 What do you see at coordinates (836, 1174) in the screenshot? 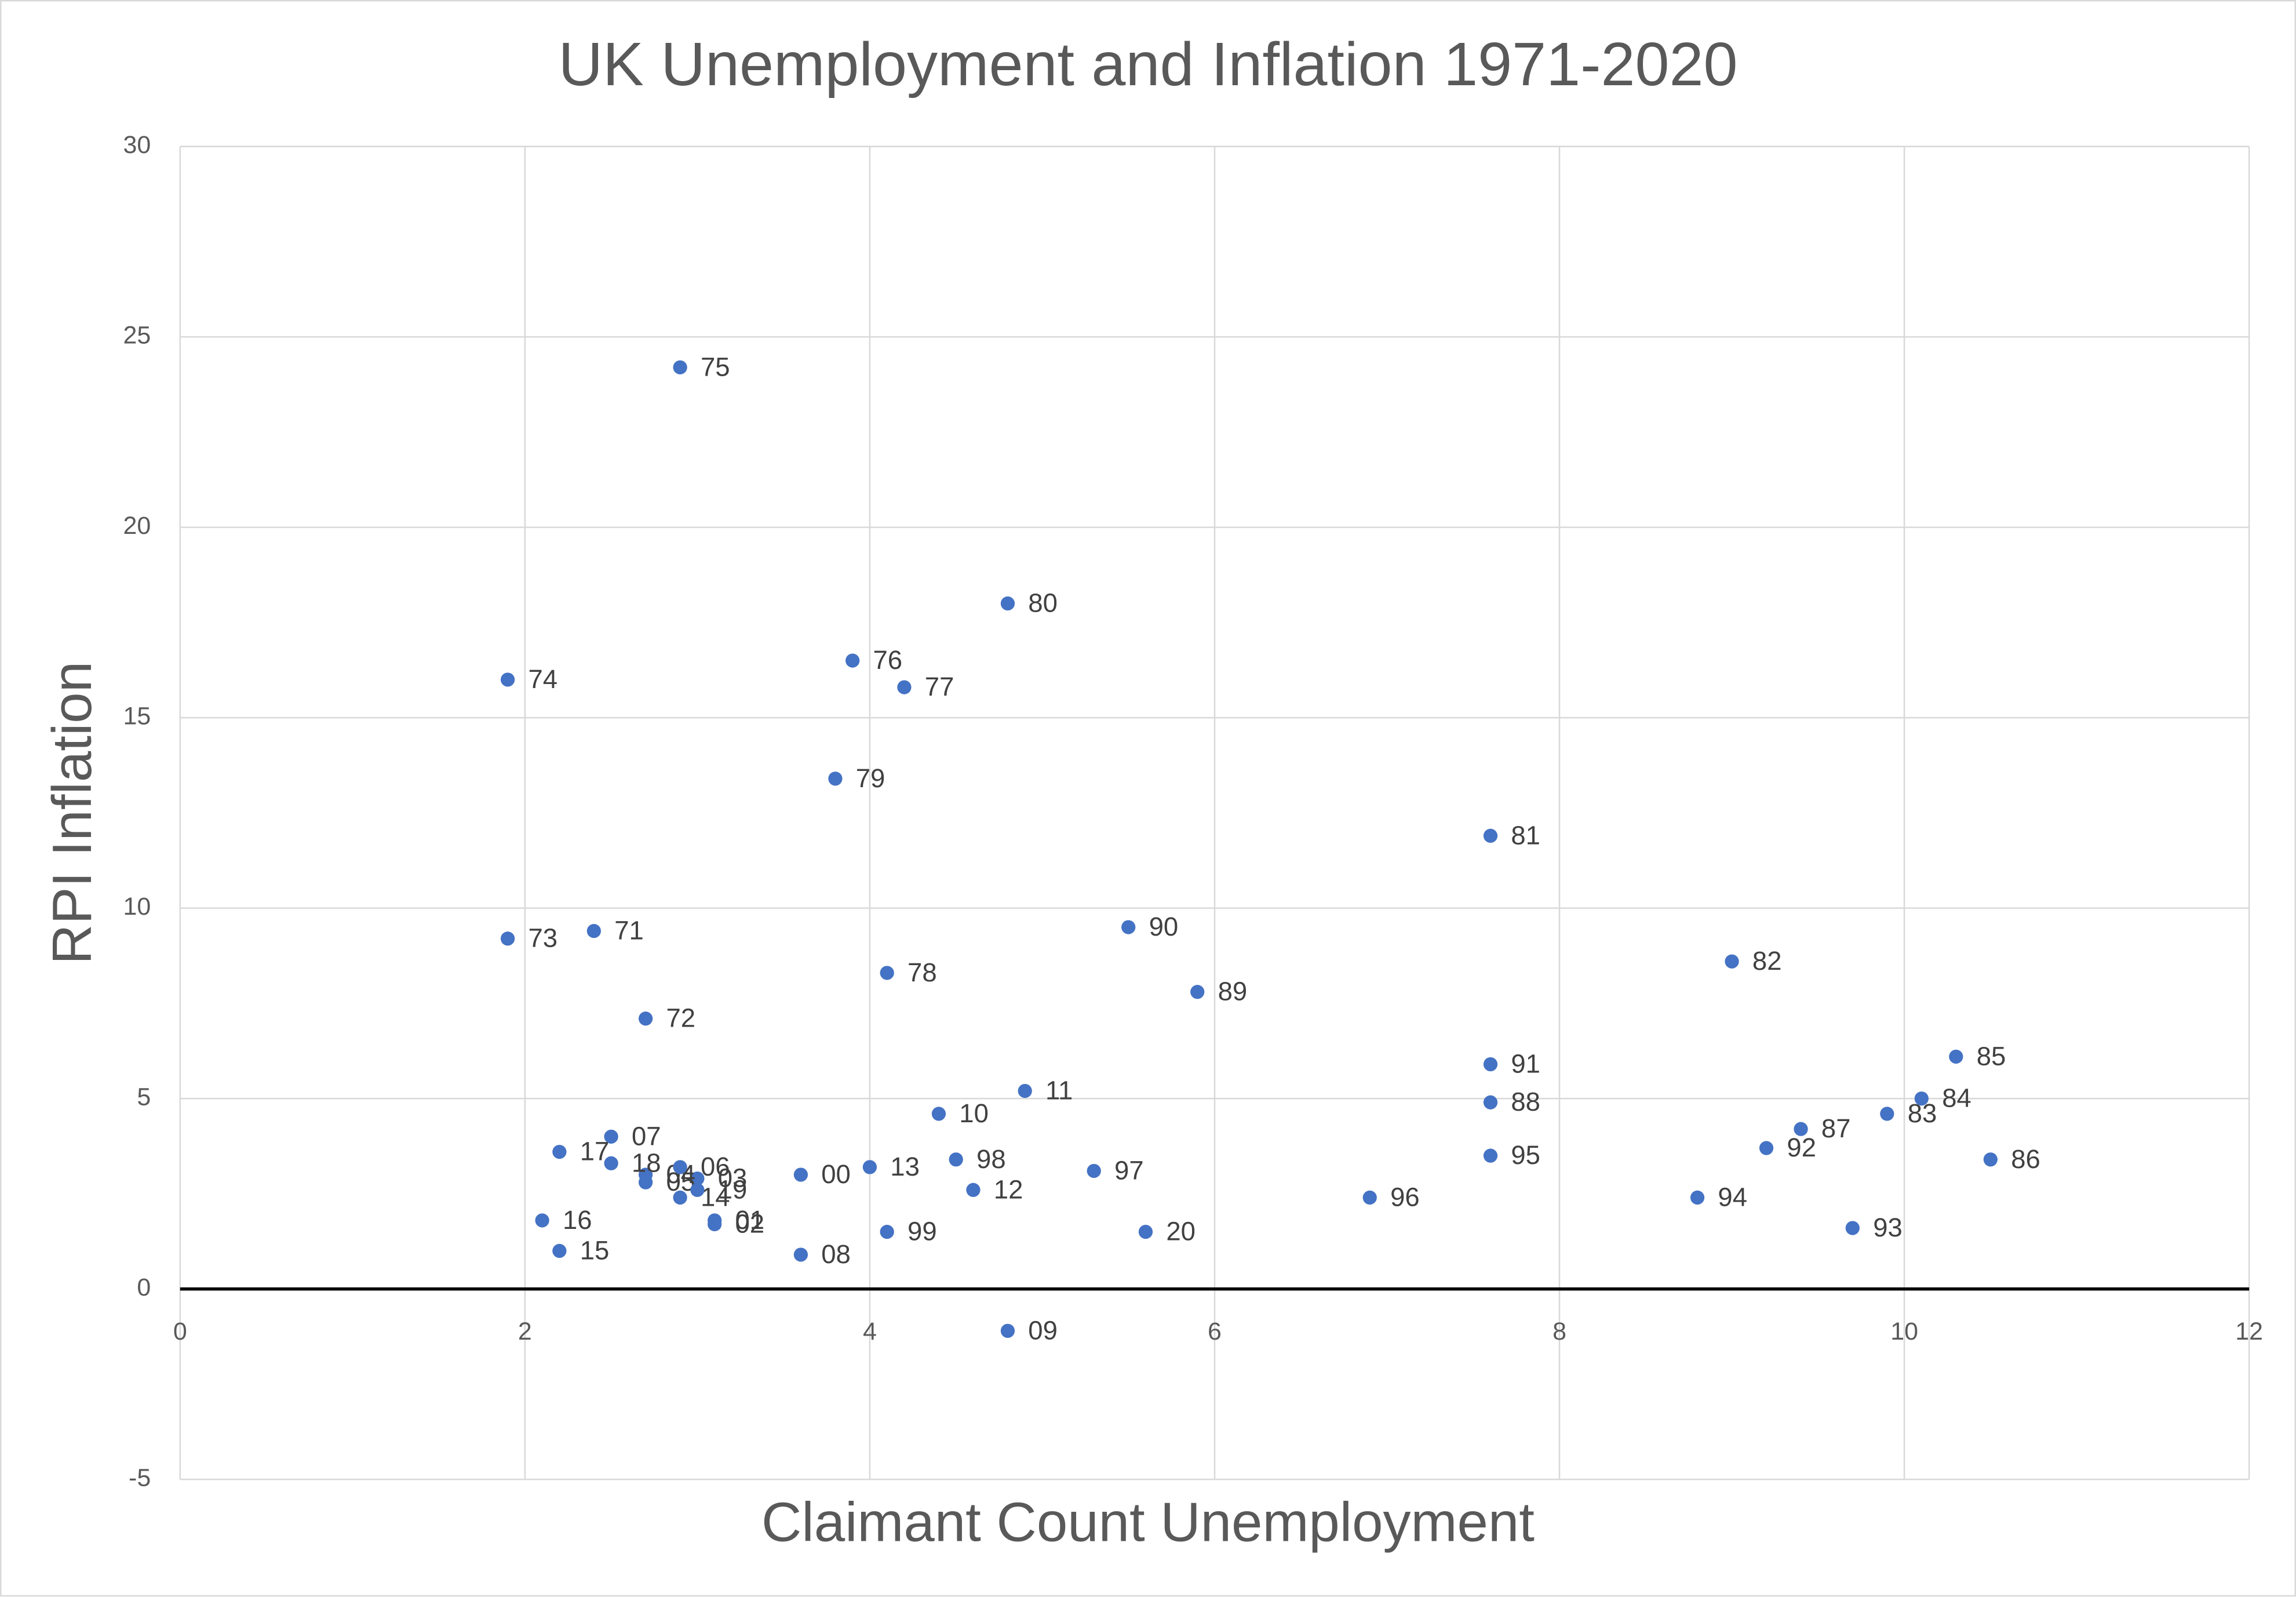
I see `point-label: 00` at bounding box center [836, 1174].